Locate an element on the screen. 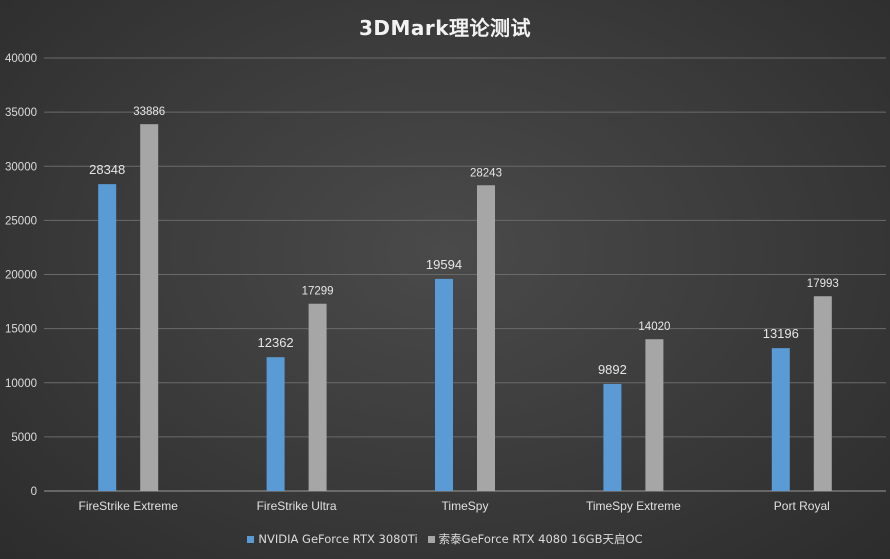  legend-label: NVIDIA GeForce RTX 3080Ti is located at coordinates (338, 539).